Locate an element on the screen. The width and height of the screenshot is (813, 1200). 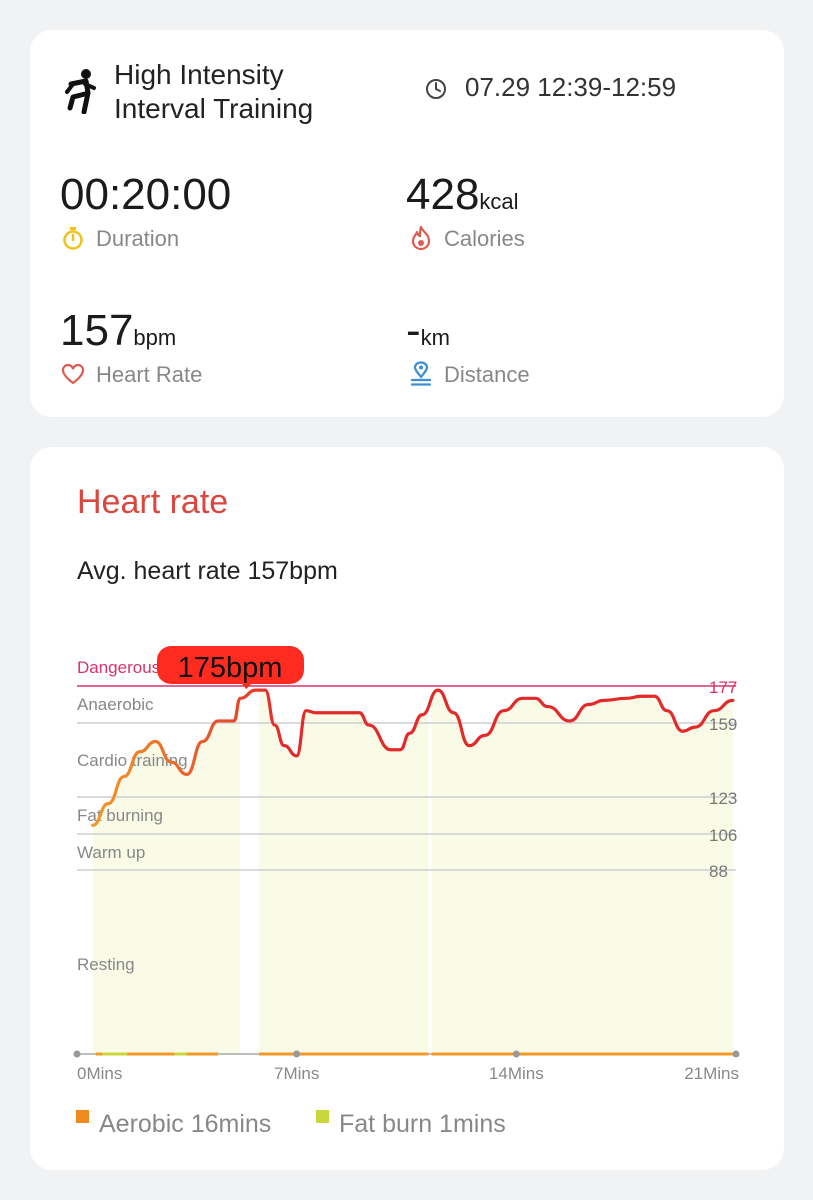
heart-rate-line is located at coordinates (413, 757).